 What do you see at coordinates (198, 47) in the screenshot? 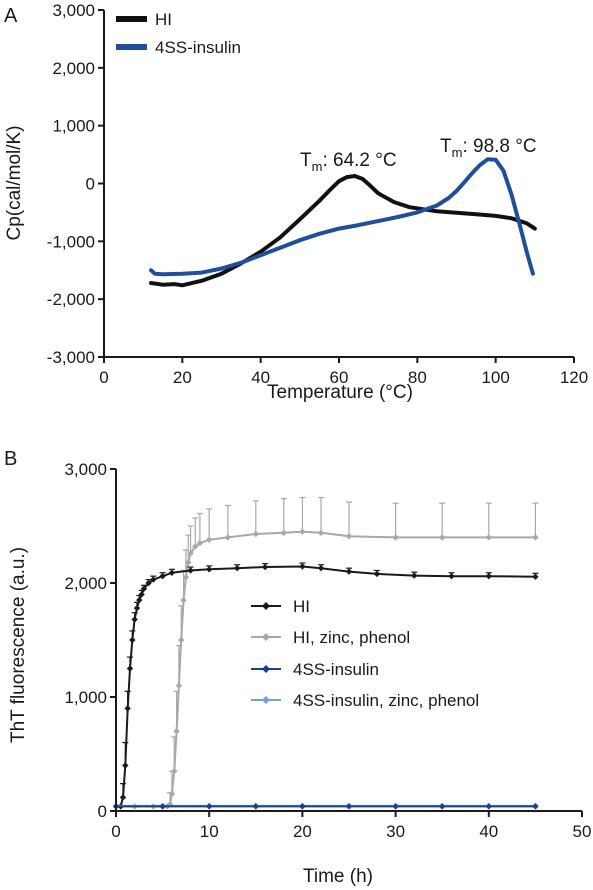
I see `panel-a-legend-label: 4SS-insulin` at bounding box center [198, 47].